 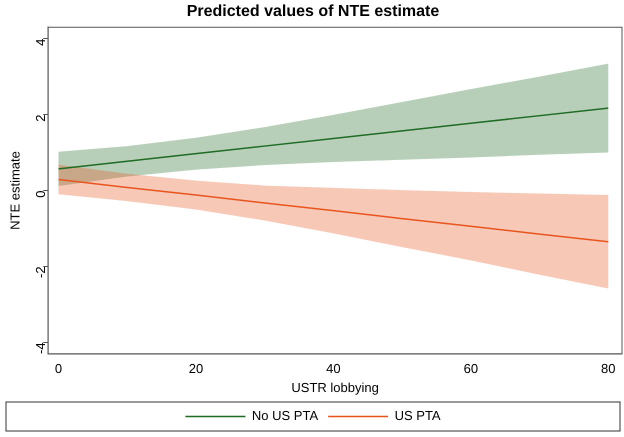 I want to click on chart-title: Predicted values of NTE estimate, so click(x=313, y=11).